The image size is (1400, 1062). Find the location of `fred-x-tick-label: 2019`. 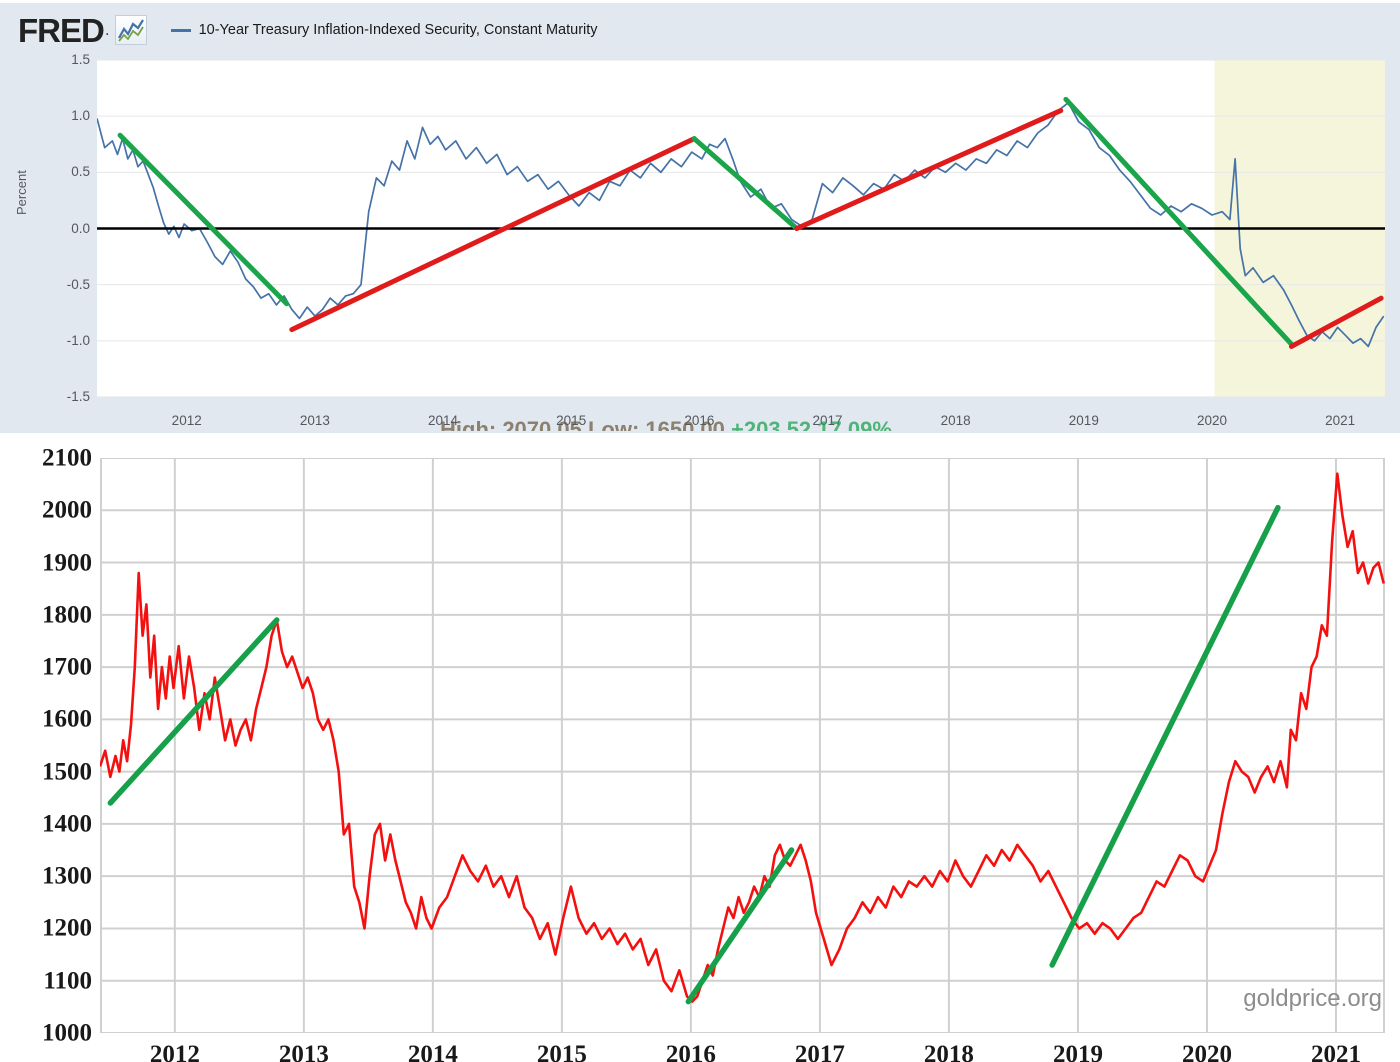

fred-x-tick-label: 2019 is located at coordinates (1083, 420).